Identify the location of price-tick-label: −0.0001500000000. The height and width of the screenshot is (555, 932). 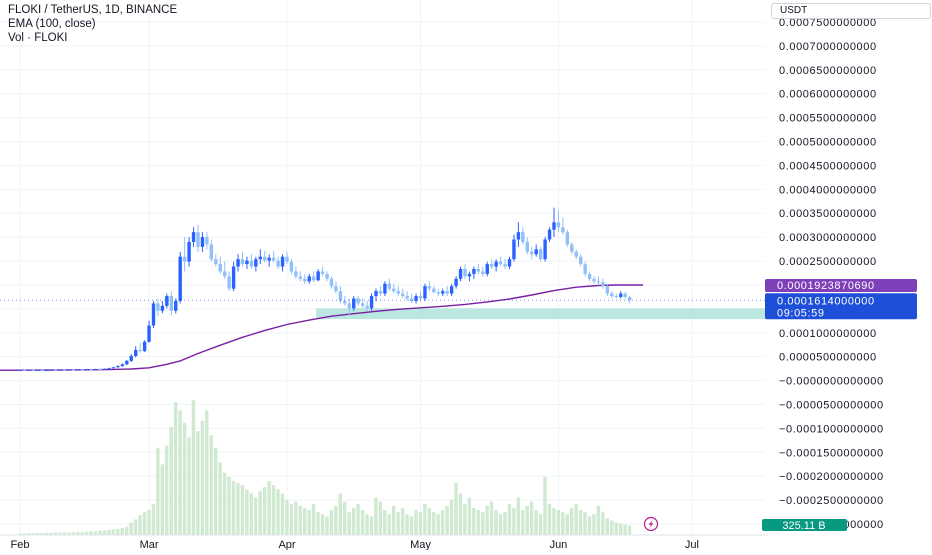
(831, 453).